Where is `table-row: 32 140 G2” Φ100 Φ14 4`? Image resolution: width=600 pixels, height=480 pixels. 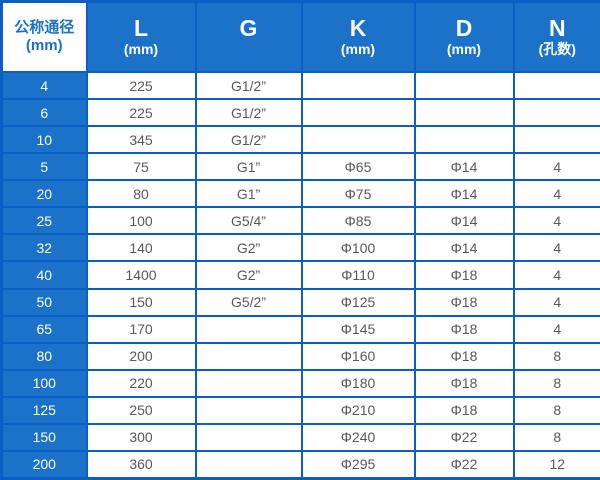
table-row: 32 140 G2” Φ100 Φ14 4 is located at coordinates (300, 248).